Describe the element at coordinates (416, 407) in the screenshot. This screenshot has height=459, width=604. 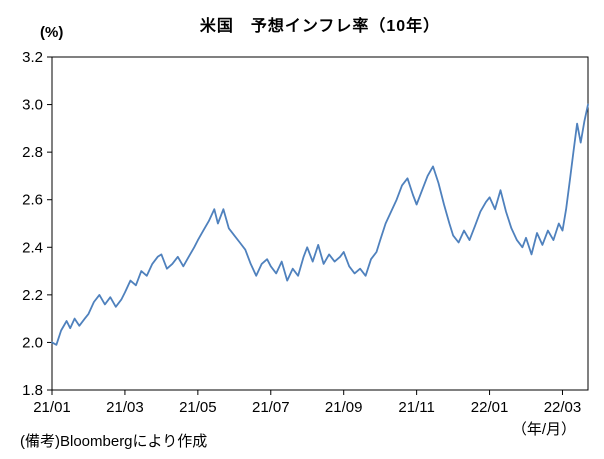
I see `x-tick-label: 21/11` at that location.